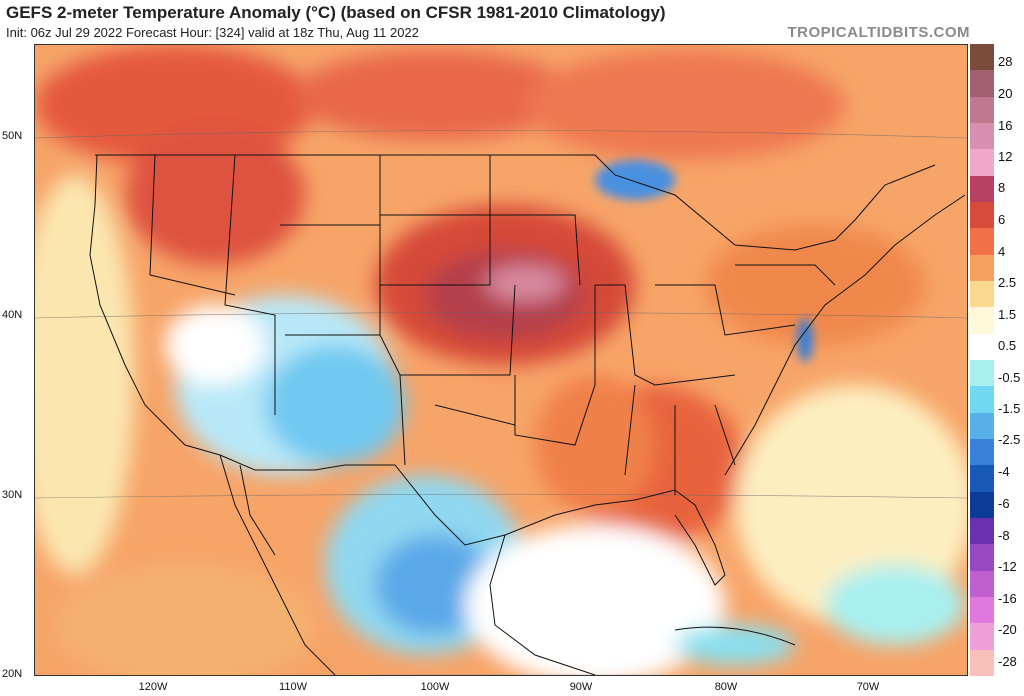 The width and height of the screenshot is (1024, 696). I want to click on colorbar-label: -0.5, so click(1009, 377).